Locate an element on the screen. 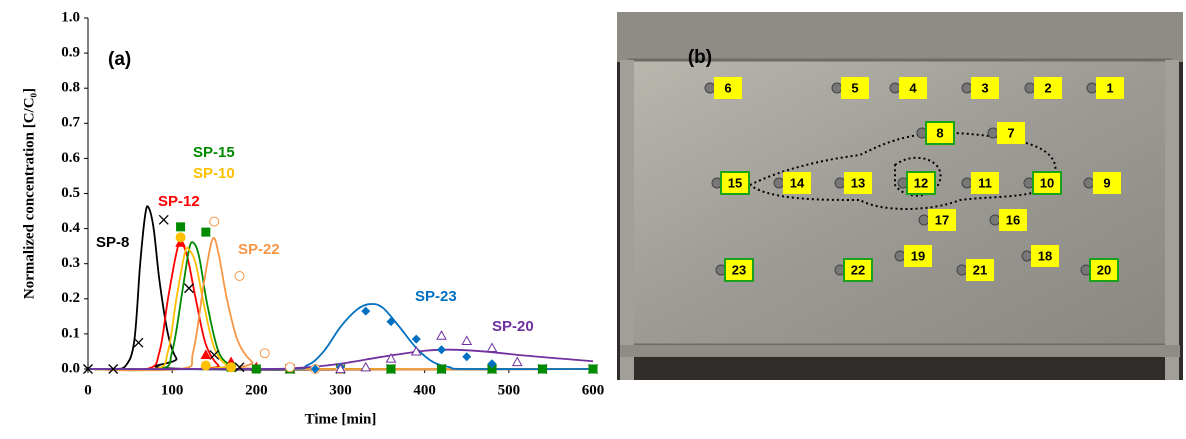 This screenshot has height=439, width=1186. port-label: 11 is located at coordinates (985, 182).